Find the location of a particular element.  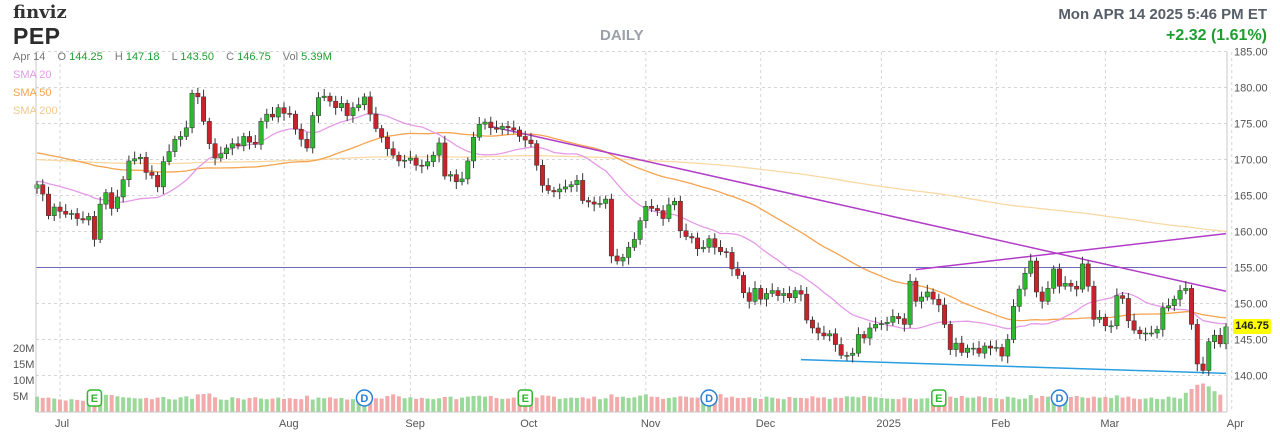

price-change: +2.32 (1.61%) is located at coordinates (1216, 35).